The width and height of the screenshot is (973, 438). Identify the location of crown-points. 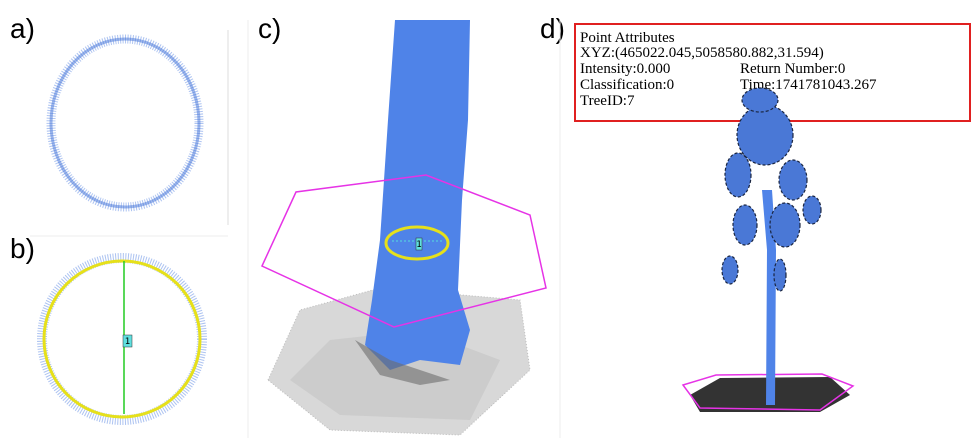
(771, 189).